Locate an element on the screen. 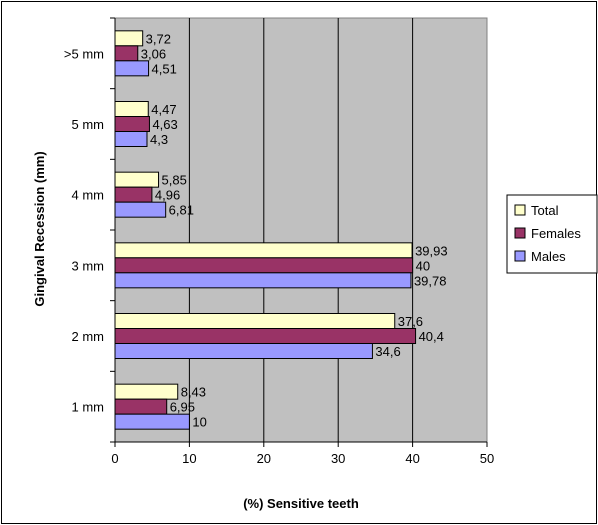 Image resolution: width=598 pixels, height=525 pixels. y-axis-title: Gingival Recession (mm) is located at coordinates (39, 228).